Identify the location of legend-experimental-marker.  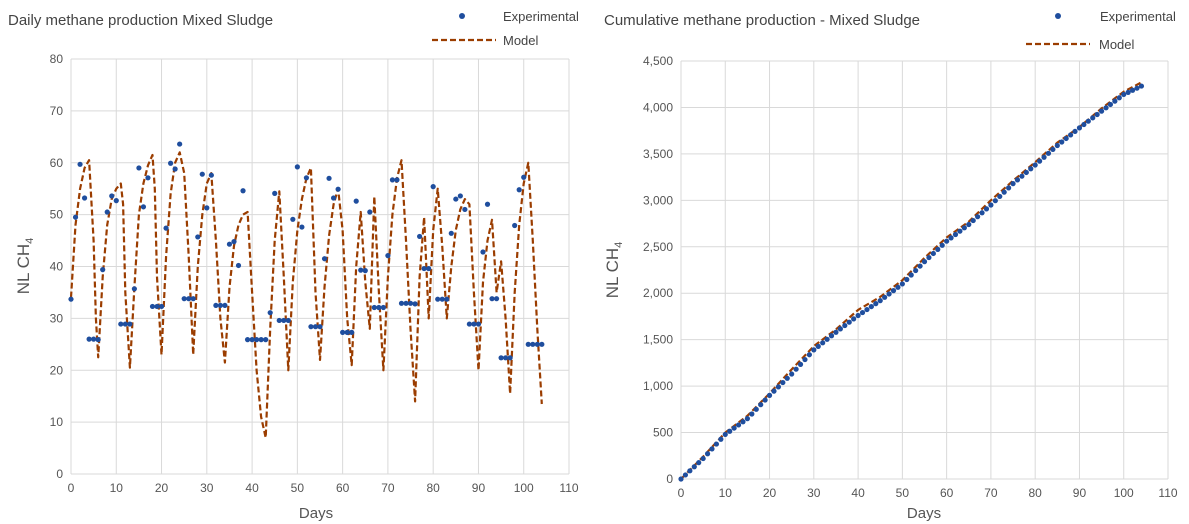
(462, 16).